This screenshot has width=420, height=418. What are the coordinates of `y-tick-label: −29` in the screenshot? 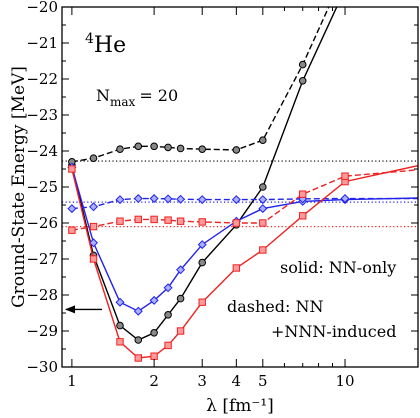 It's located at (42, 331).